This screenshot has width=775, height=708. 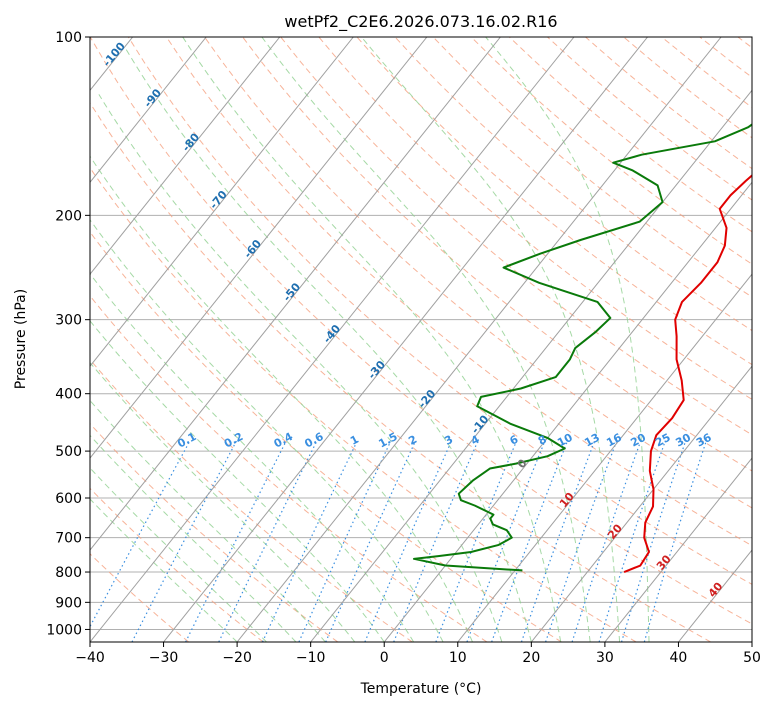 I want to click on mixing-ratio-label: 10, so click(x=565, y=440).